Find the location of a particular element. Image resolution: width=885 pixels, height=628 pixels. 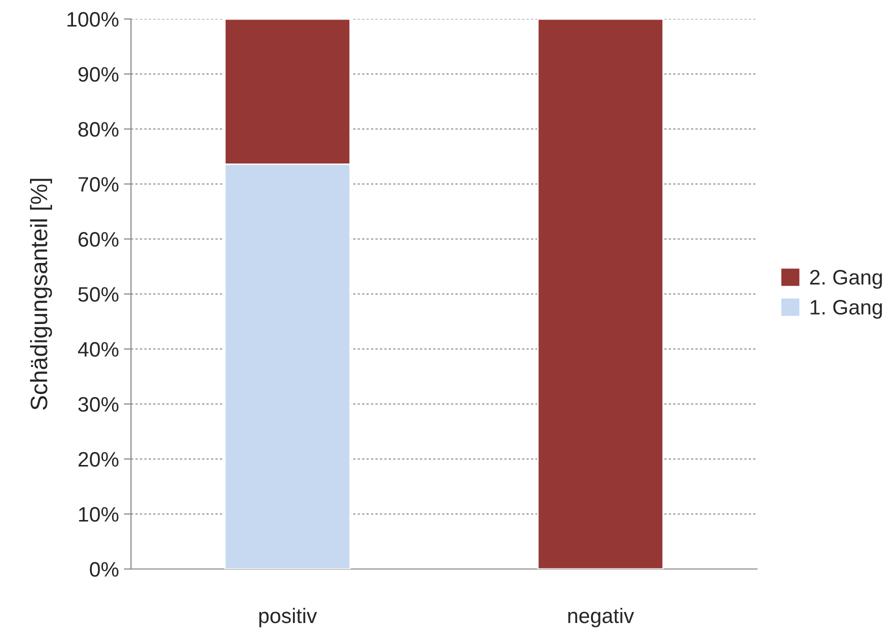

y-tick-label: 30% is located at coordinates (98, 404).